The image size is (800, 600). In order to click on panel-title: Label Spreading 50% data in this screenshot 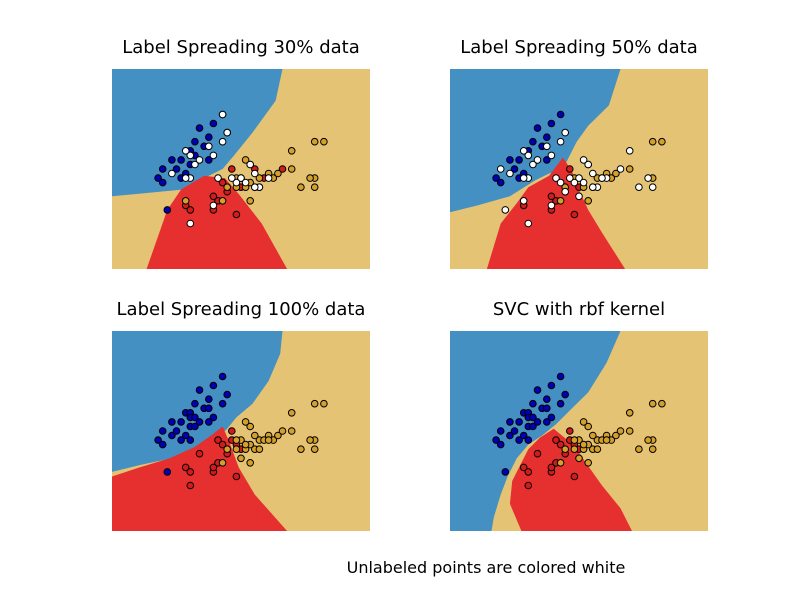, I will do `click(579, 47)`.